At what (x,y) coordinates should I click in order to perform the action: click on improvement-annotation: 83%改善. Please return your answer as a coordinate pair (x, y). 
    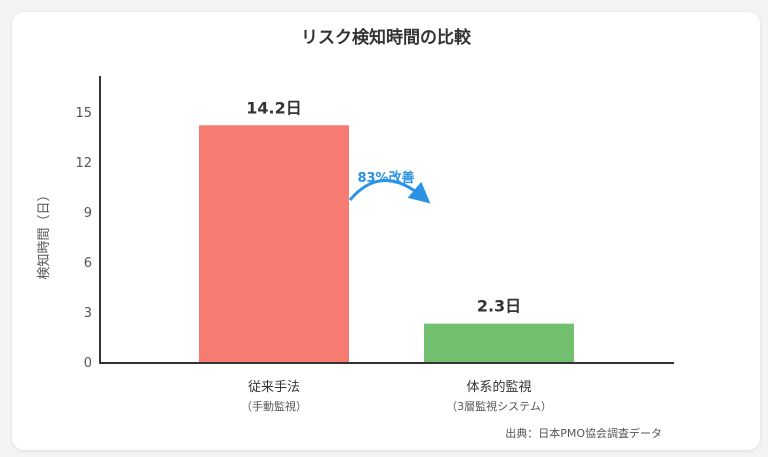
    Looking at the image, I should click on (385, 178).